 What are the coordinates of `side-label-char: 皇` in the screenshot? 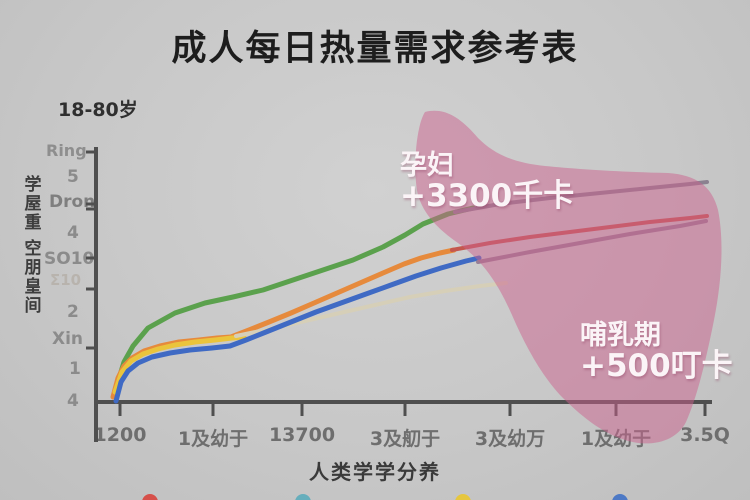 It's located at (33, 287).